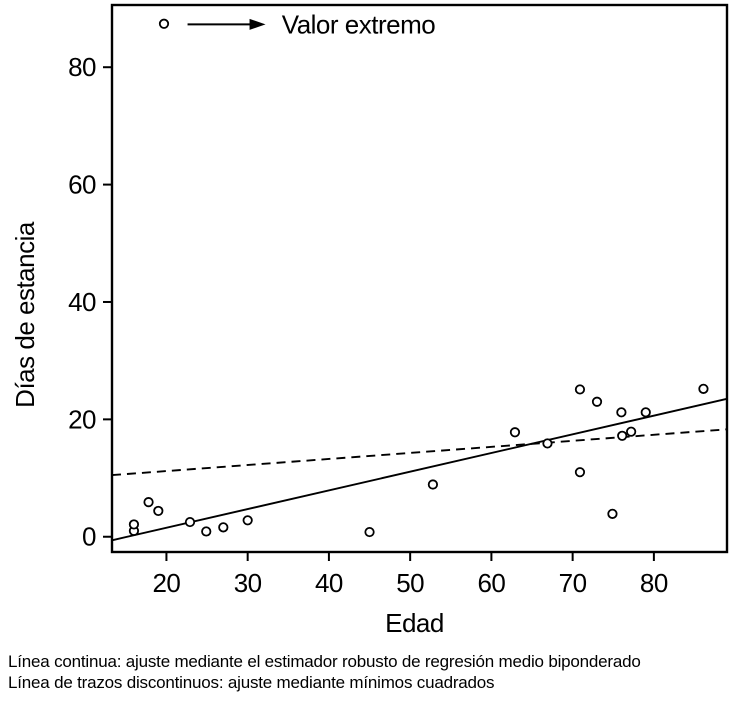 This screenshot has height=708, width=730. I want to click on y-axis-tick-label: 80, so click(82, 67).